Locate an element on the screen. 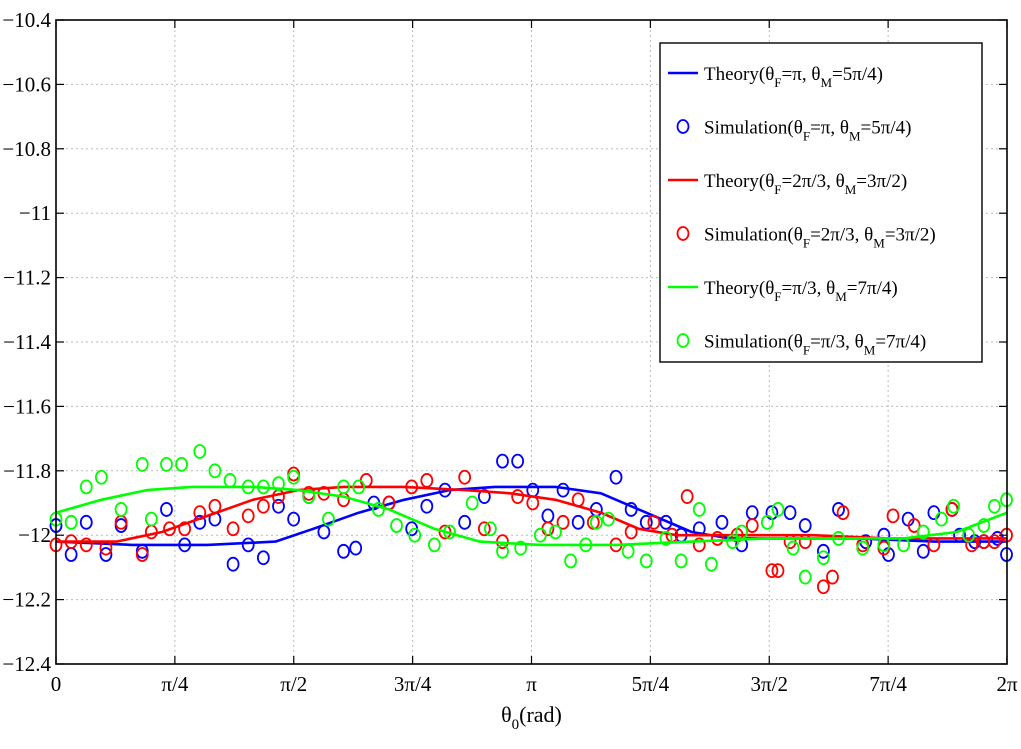 This screenshot has height=749, width=1021. y-tick-label: −12.2 is located at coordinates (26, 600).